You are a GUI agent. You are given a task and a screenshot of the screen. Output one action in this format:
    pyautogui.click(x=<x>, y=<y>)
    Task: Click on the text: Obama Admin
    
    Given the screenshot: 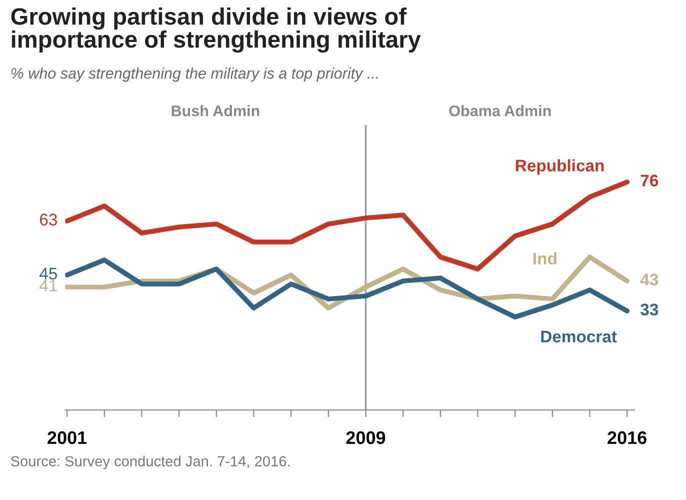 What is the action you would take?
    pyautogui.click(x=500, y=110)
    